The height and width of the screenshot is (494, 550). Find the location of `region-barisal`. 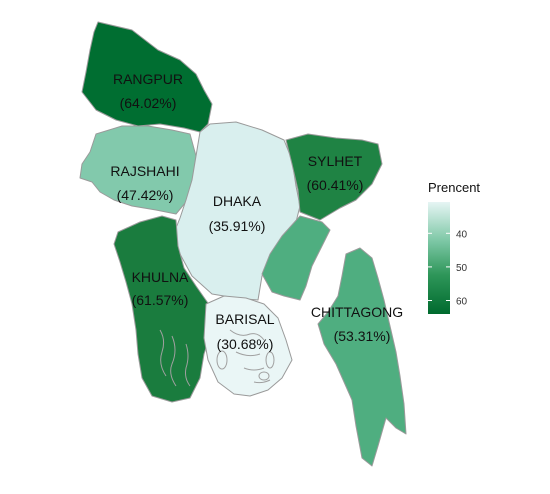

region-barisal is located at coordinates (248, 346).